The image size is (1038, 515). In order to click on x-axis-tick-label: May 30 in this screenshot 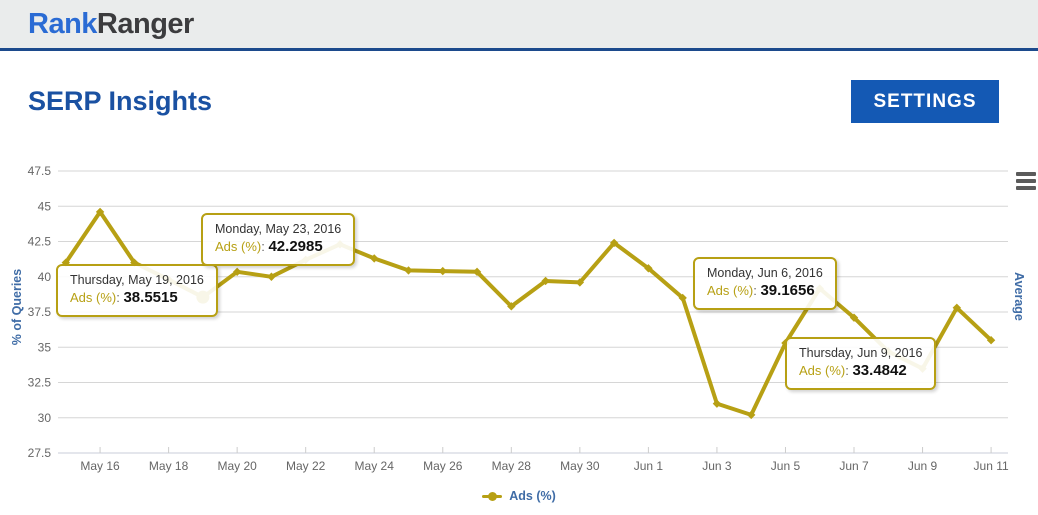, I will do `click(580, 466)`.